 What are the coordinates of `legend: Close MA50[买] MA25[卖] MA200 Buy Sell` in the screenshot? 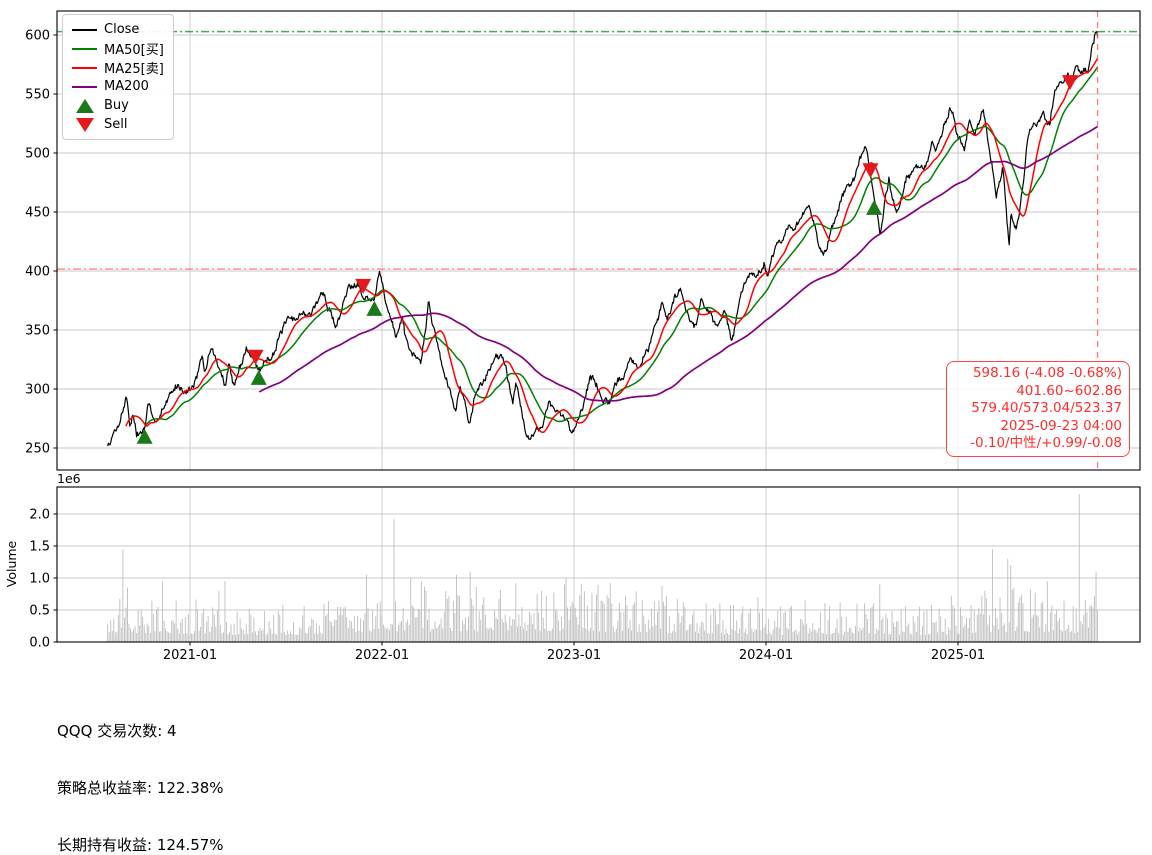 It's located at (118, 77).